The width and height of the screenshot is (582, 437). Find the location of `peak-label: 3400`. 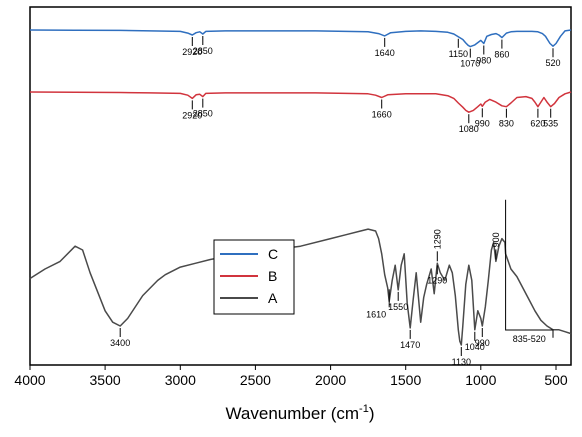

peak-label: 3400 is located at coordinates (120, 343).